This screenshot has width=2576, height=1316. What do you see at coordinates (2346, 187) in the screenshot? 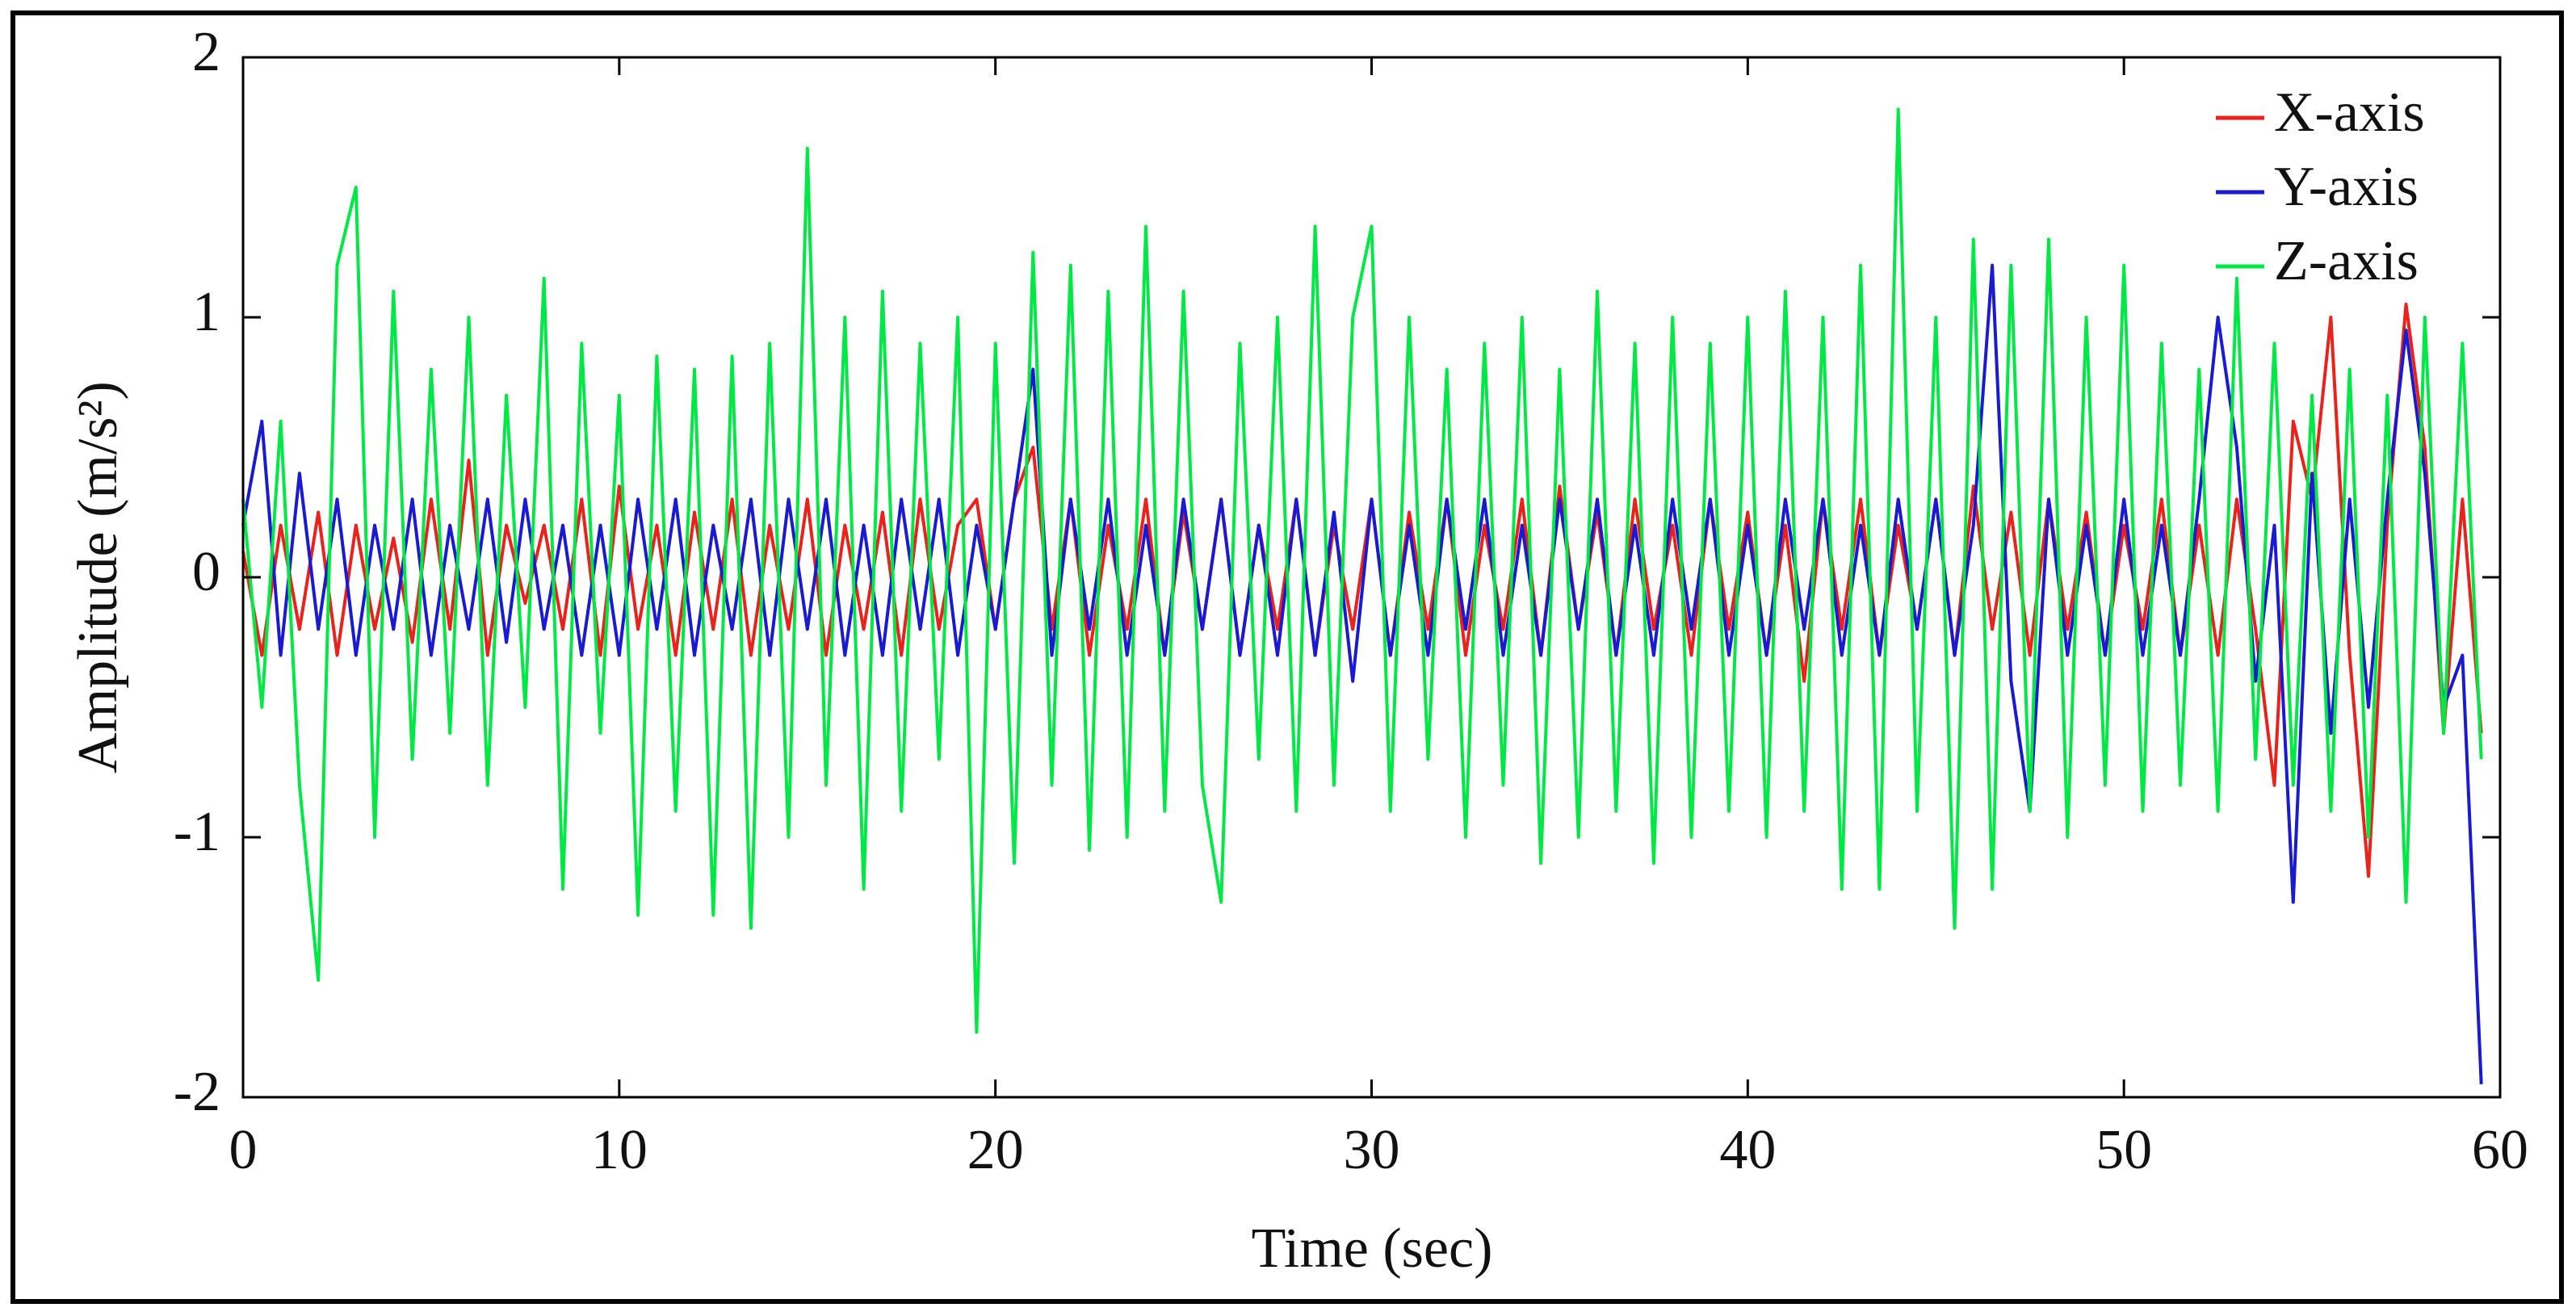
I see `legend-label: Y-axis` at bounding box center [2346, 187].